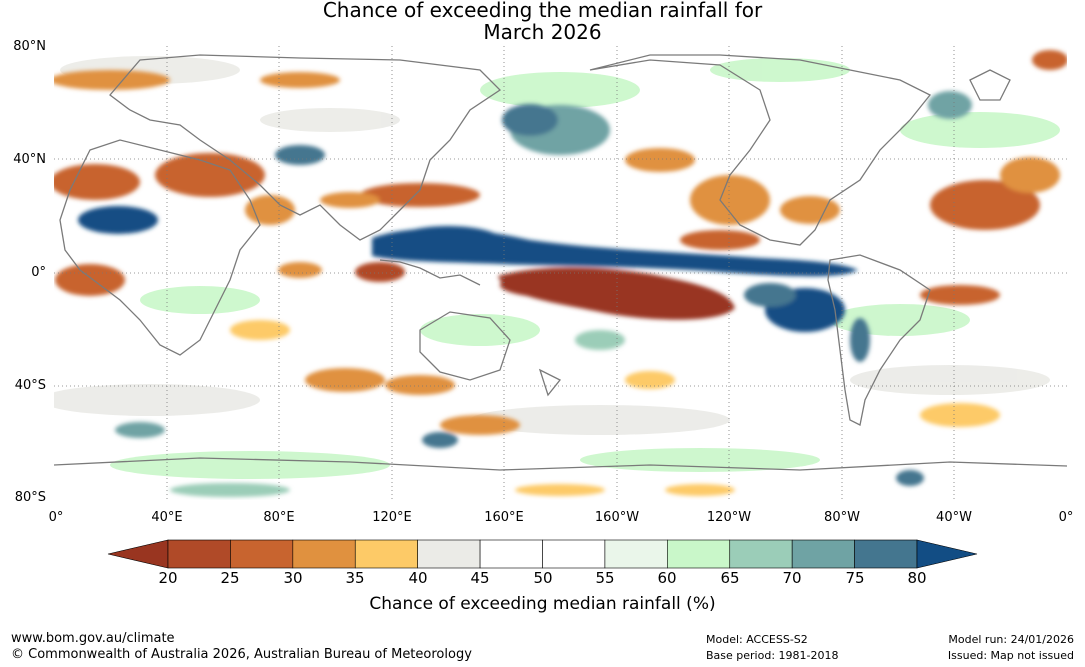 The width and height of the screenshot is (1085, 667). What do you see at coordinates (730, 578) in the screenshot?
I see `colorbar-tick: 65` at bounding box center [730, 578].